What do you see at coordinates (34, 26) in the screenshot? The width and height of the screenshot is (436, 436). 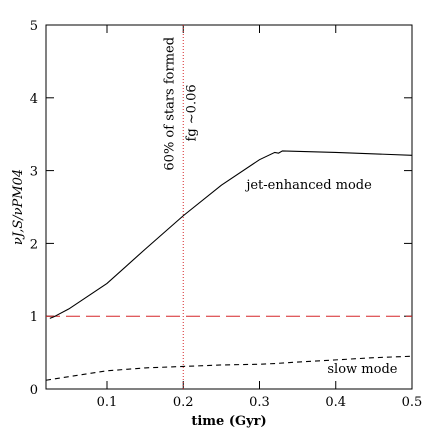 I see `y-tick-label: 5` at bounding box center [34, 26].